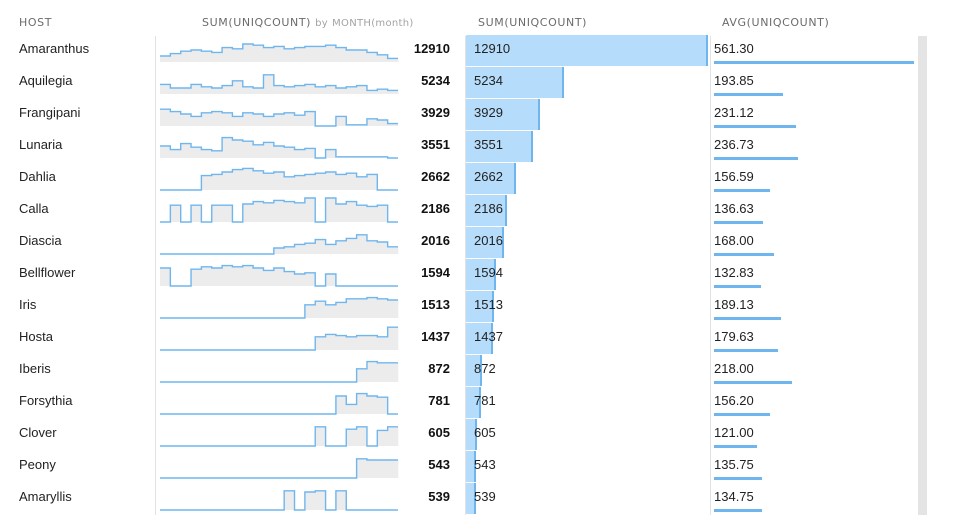 The height and width of the screenshot is (515, 971). Describe the element at coordinates (587, 242) in the screenshot. I see `sum-bar-cell: 2016` at that location.